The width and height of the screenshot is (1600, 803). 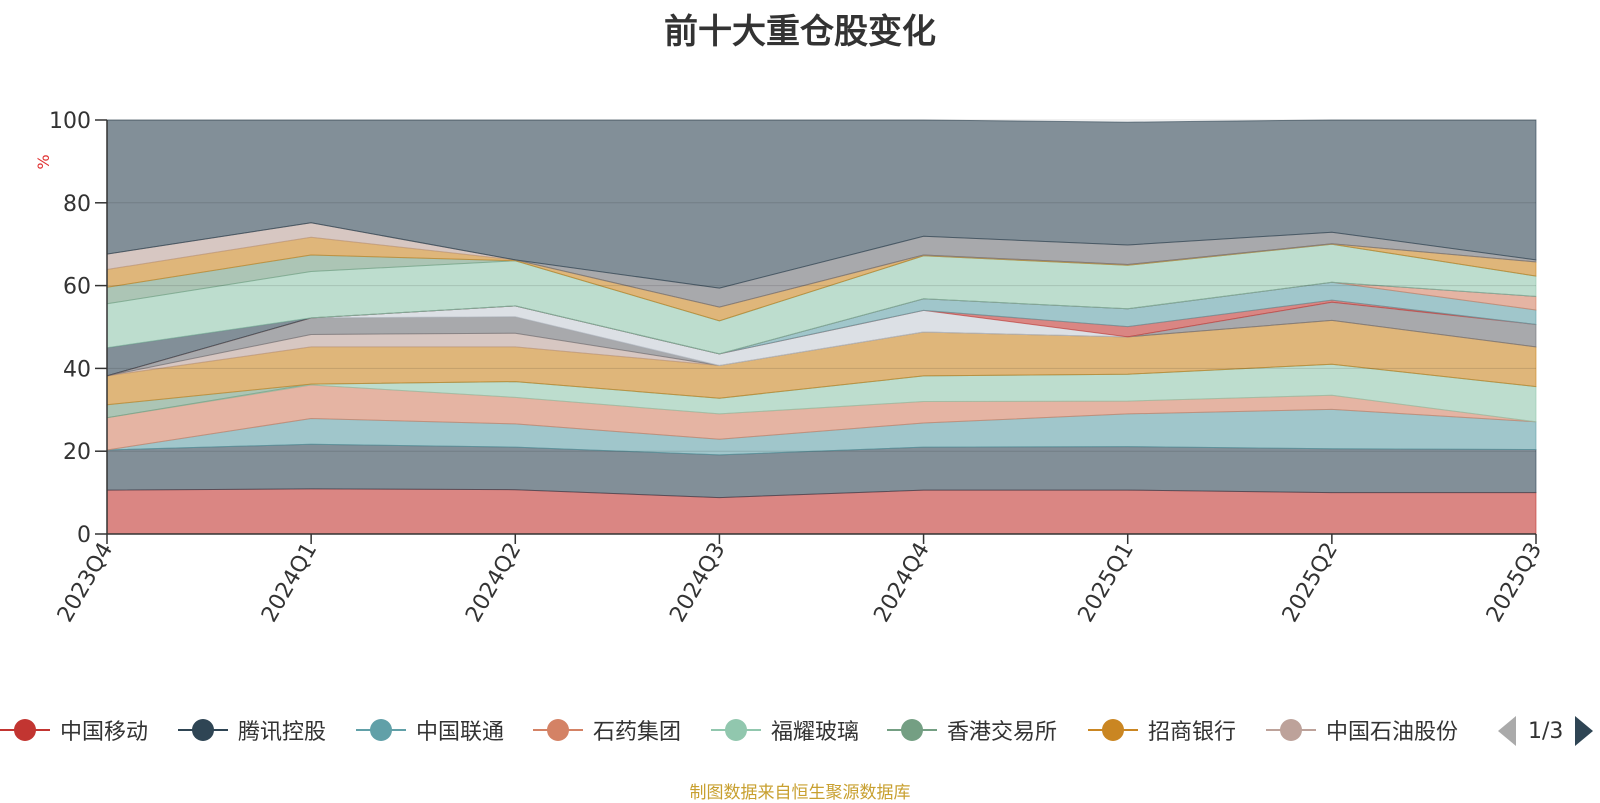 I want to click on legend-label: 石药集团, so click(x=637, y=732).